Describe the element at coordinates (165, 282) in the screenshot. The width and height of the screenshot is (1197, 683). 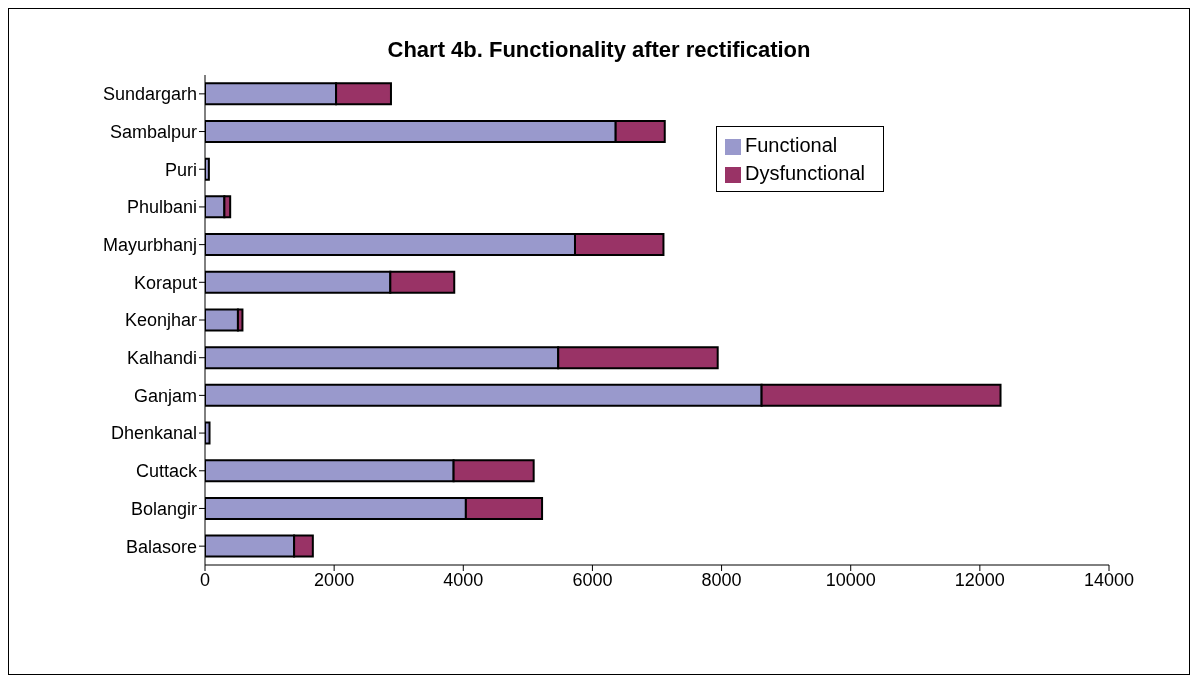
I see `y-tick-label: Koraput` at that location.